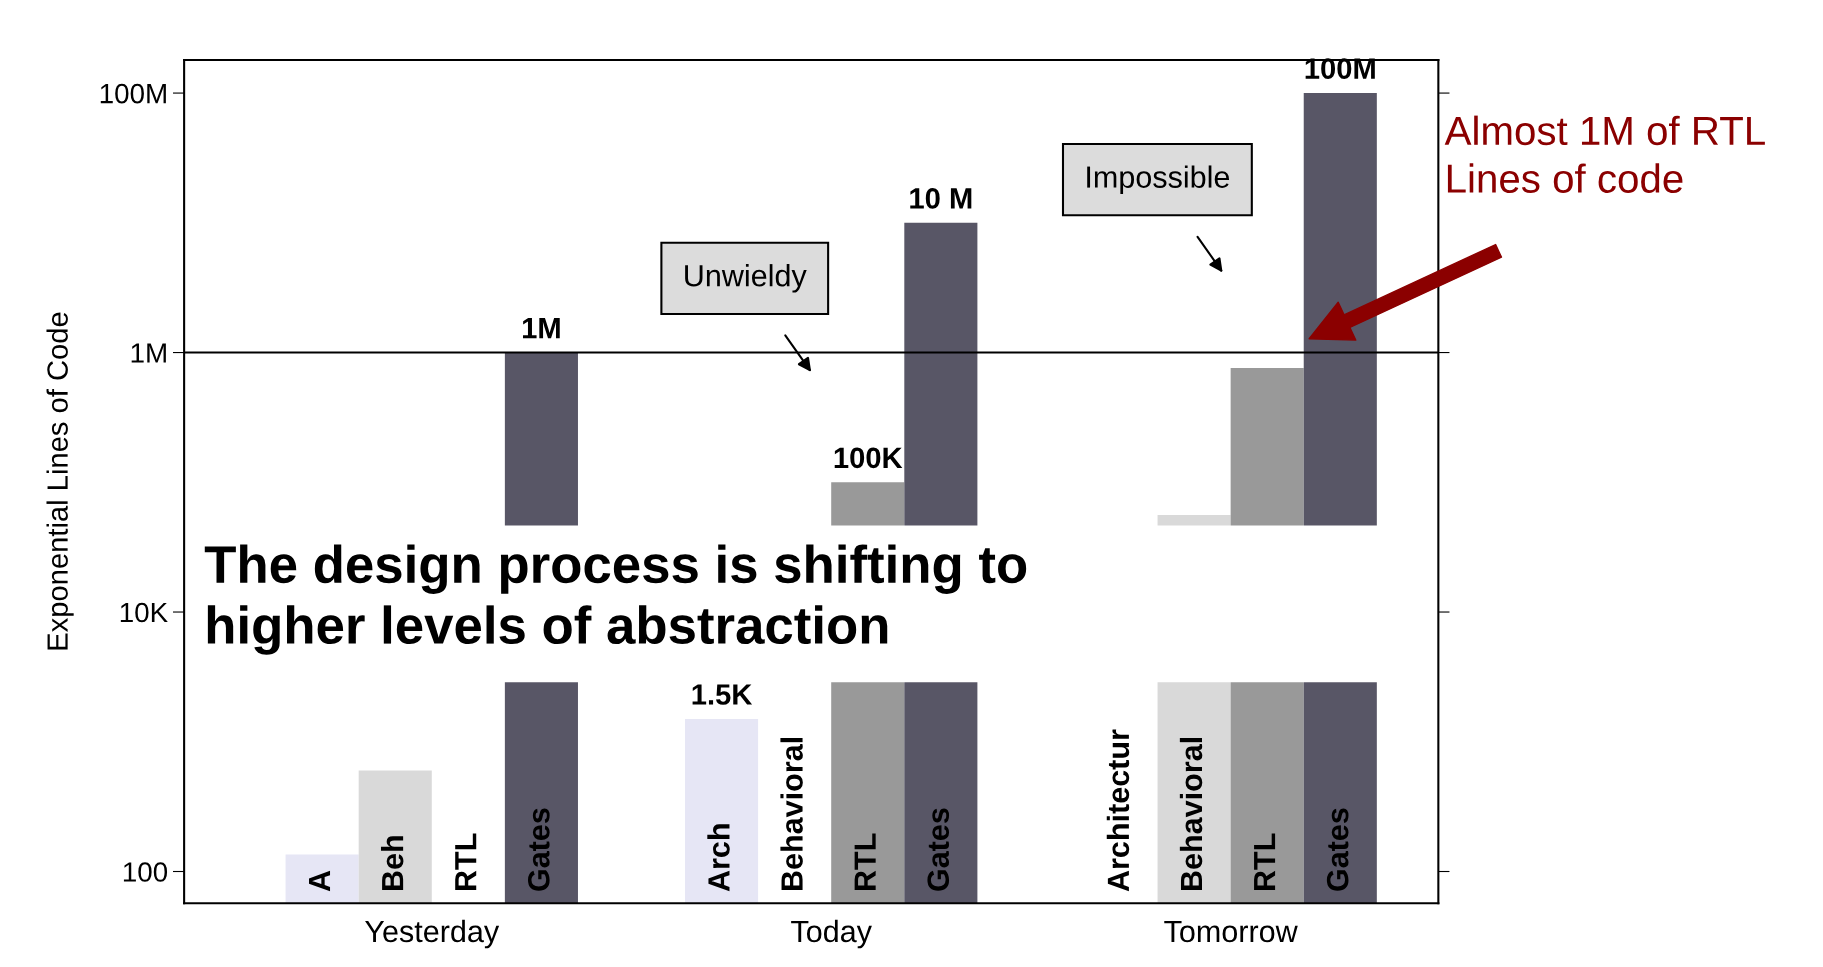 Image resolution: width=1823 pixels, height=967 pixels. Describe the element at coordinates (1158, 179) in the screenshot. I see `annotation: Impossible` at that location.